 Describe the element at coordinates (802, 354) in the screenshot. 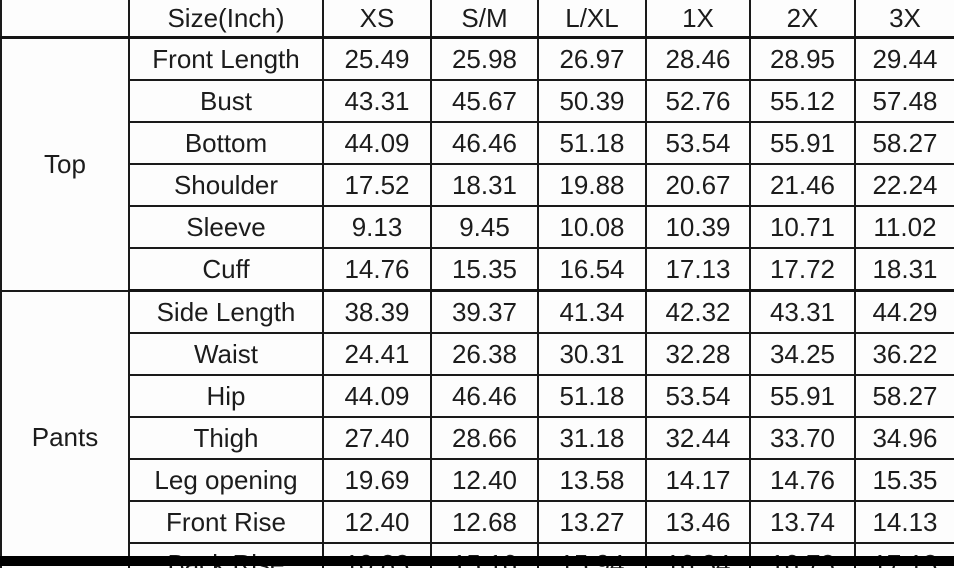

I see `value-cell: 34.25` at that location.